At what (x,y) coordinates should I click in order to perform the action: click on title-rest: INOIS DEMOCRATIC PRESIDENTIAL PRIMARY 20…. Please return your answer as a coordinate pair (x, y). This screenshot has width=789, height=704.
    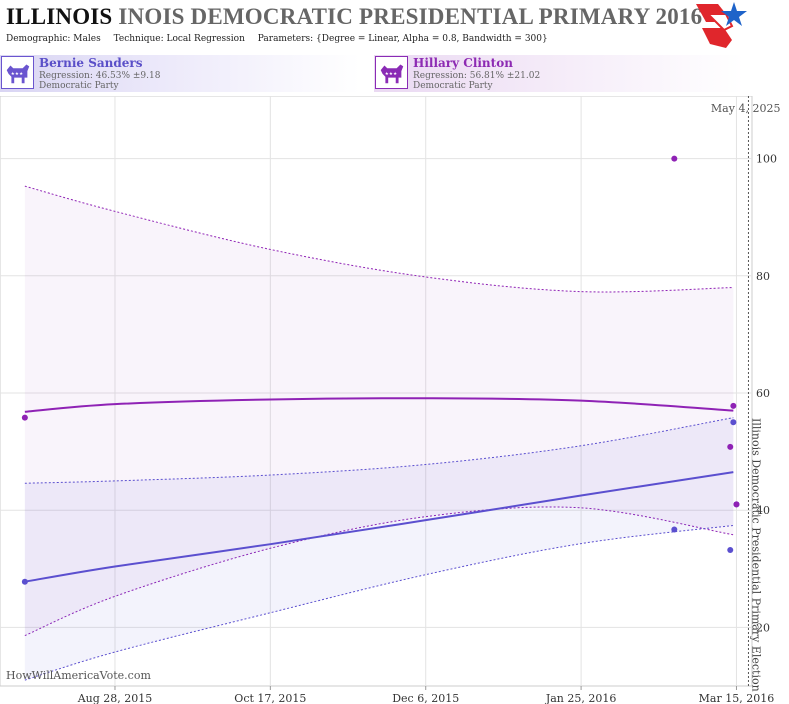
    Looking at the image, I should click on (410, 16).